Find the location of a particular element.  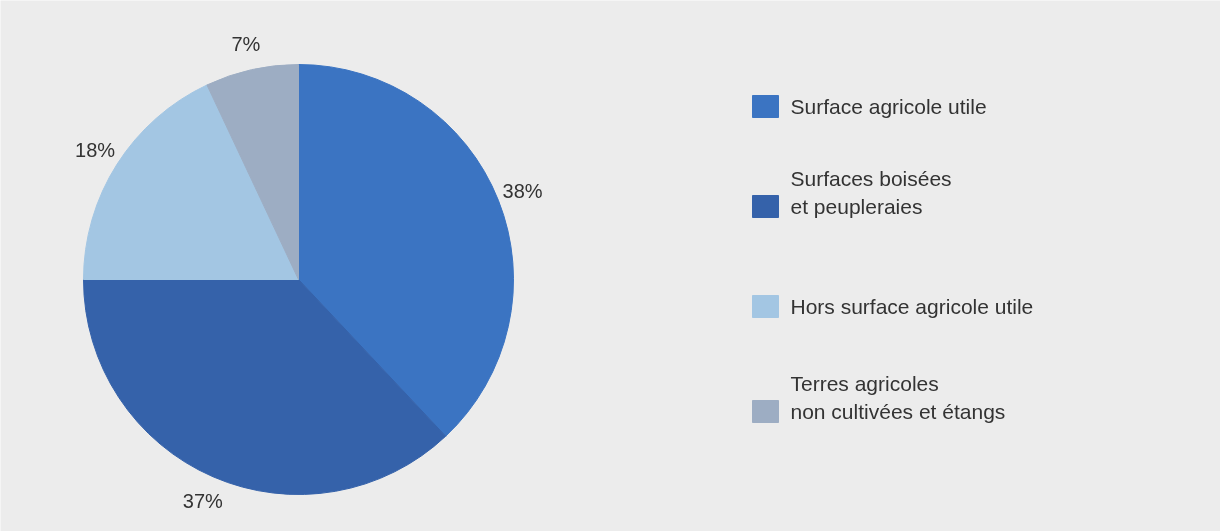

data-label: 37% is located at coordinates (203, 500).